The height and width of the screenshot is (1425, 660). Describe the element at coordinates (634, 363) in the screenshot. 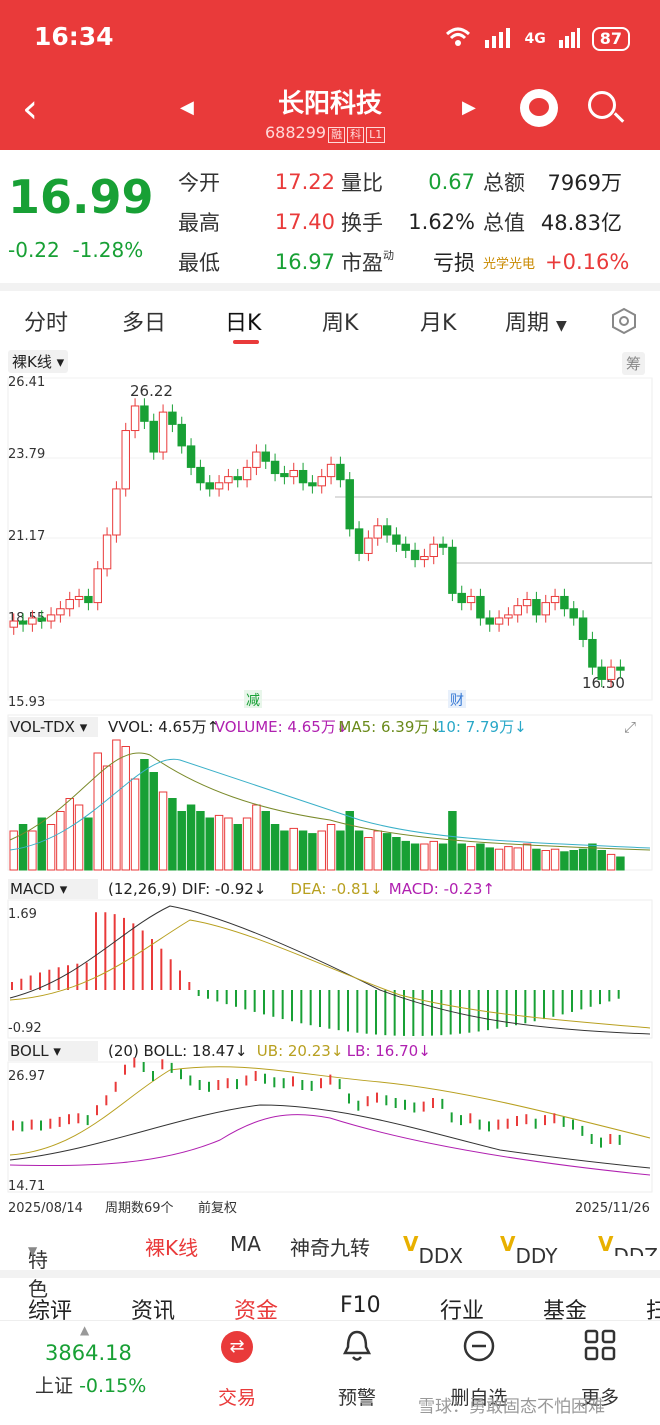

I see `chip-distribution-button: 筹` at that location.